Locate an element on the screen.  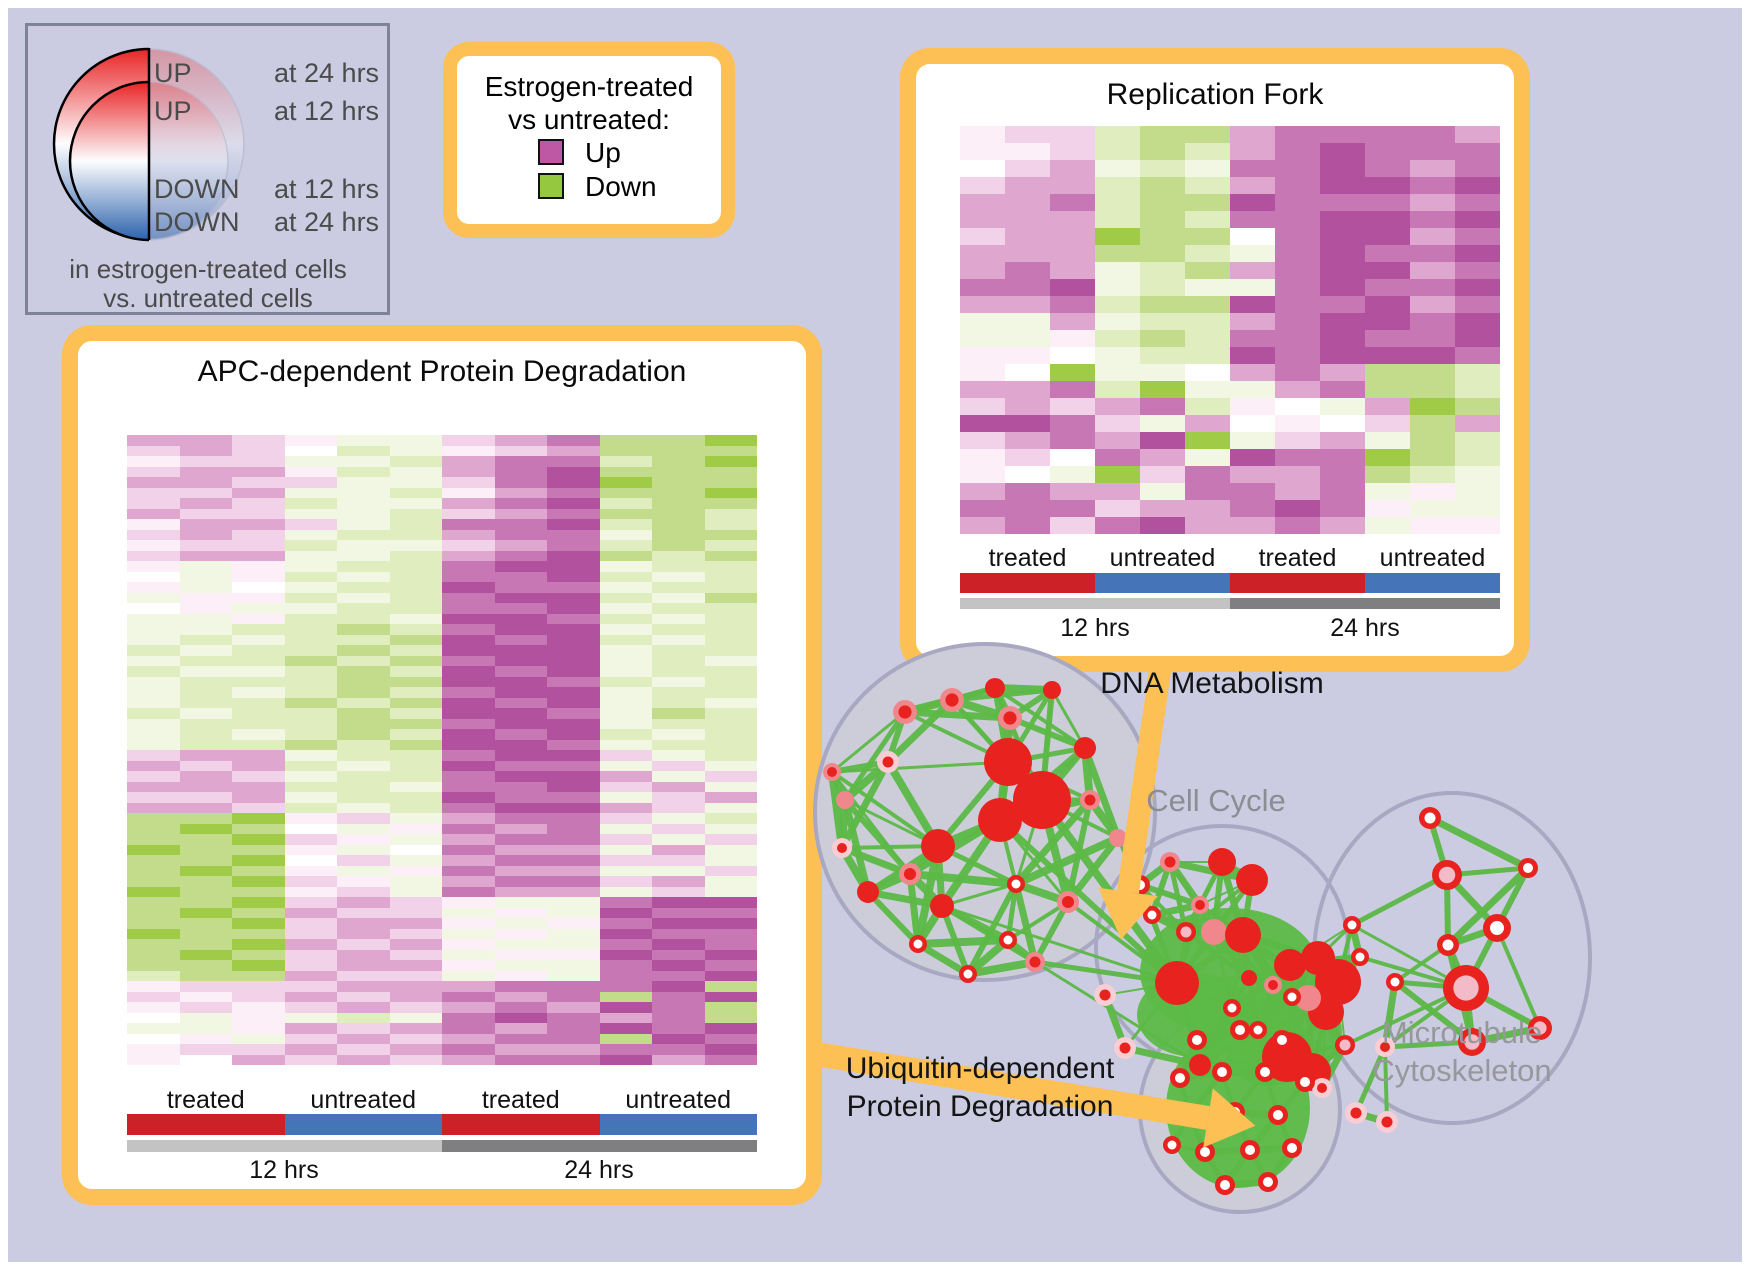
treated-bar is located at coordinates (1027, 583).